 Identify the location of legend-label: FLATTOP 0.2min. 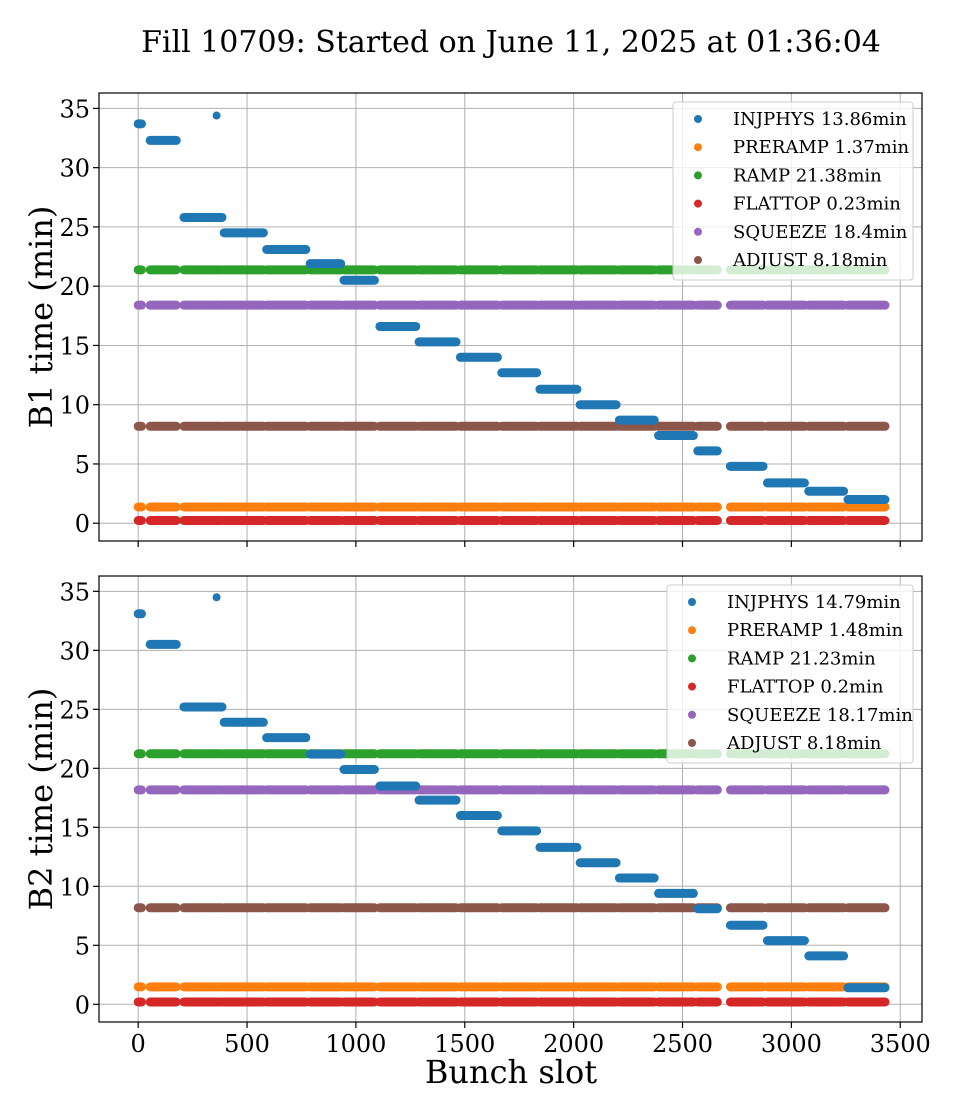
(805, 687).